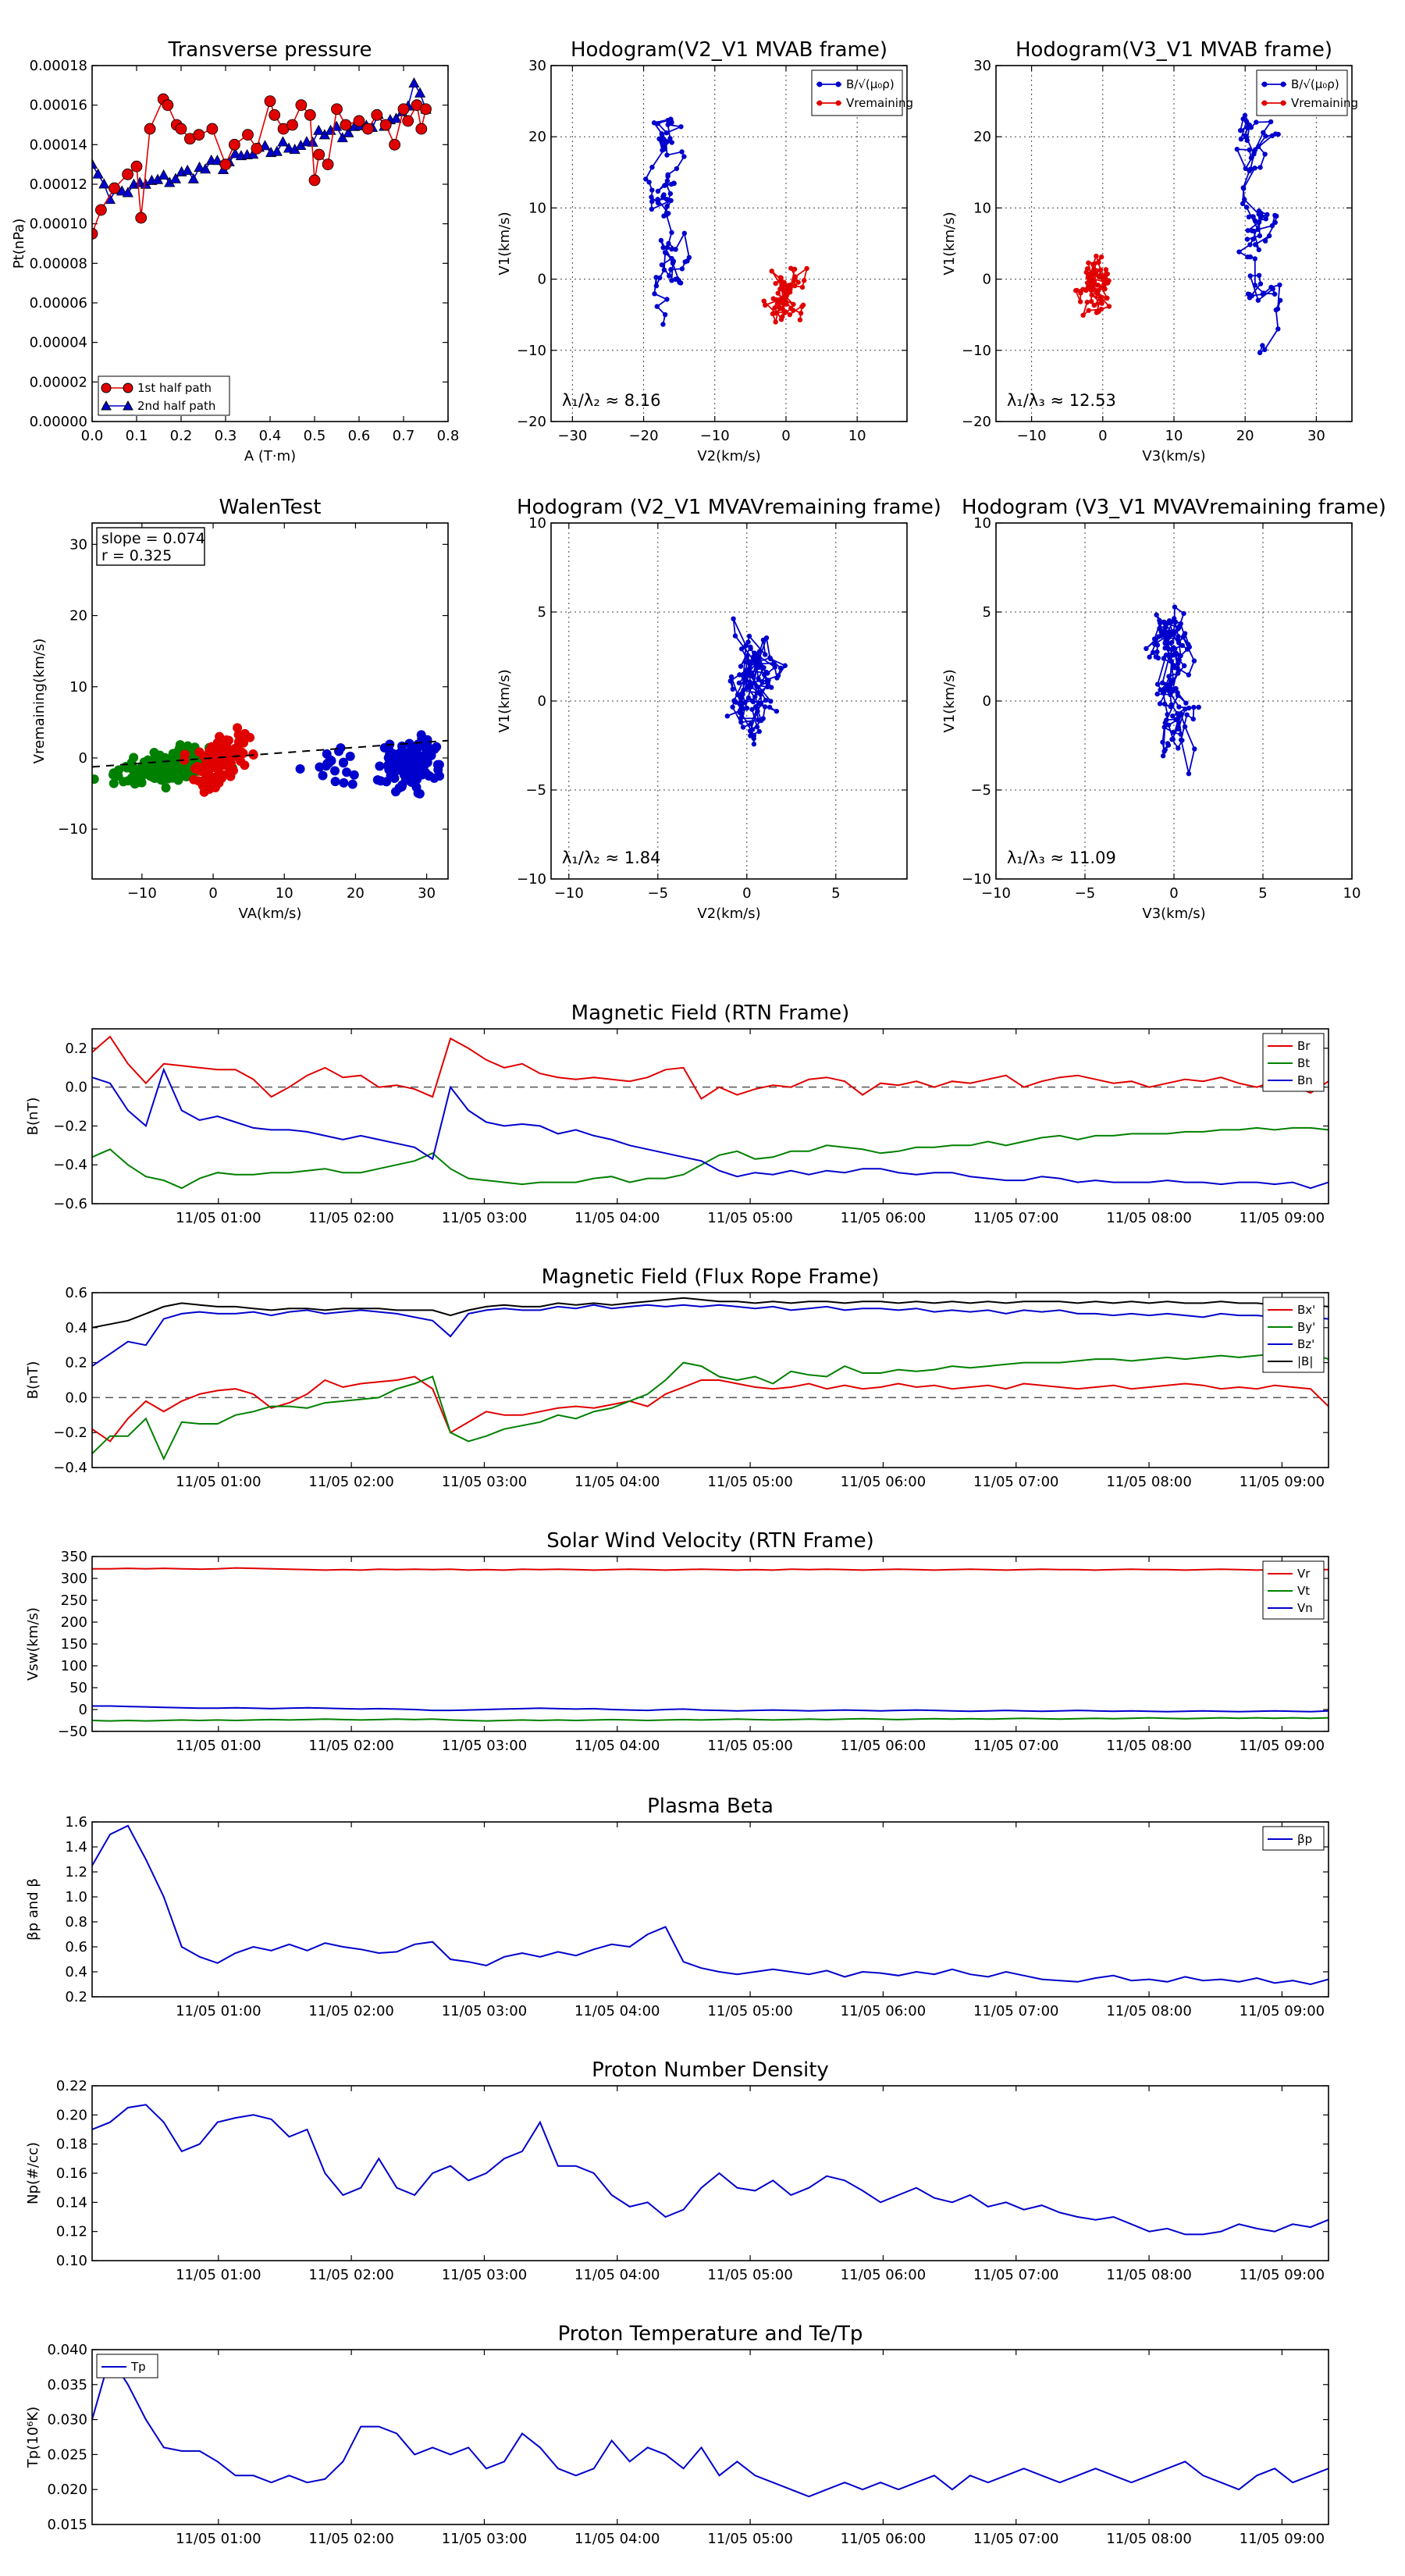  Describe the element at coordinates (76, 1363) in the screenshot. I see `bfr-ytick-label: 0.2` at that location.